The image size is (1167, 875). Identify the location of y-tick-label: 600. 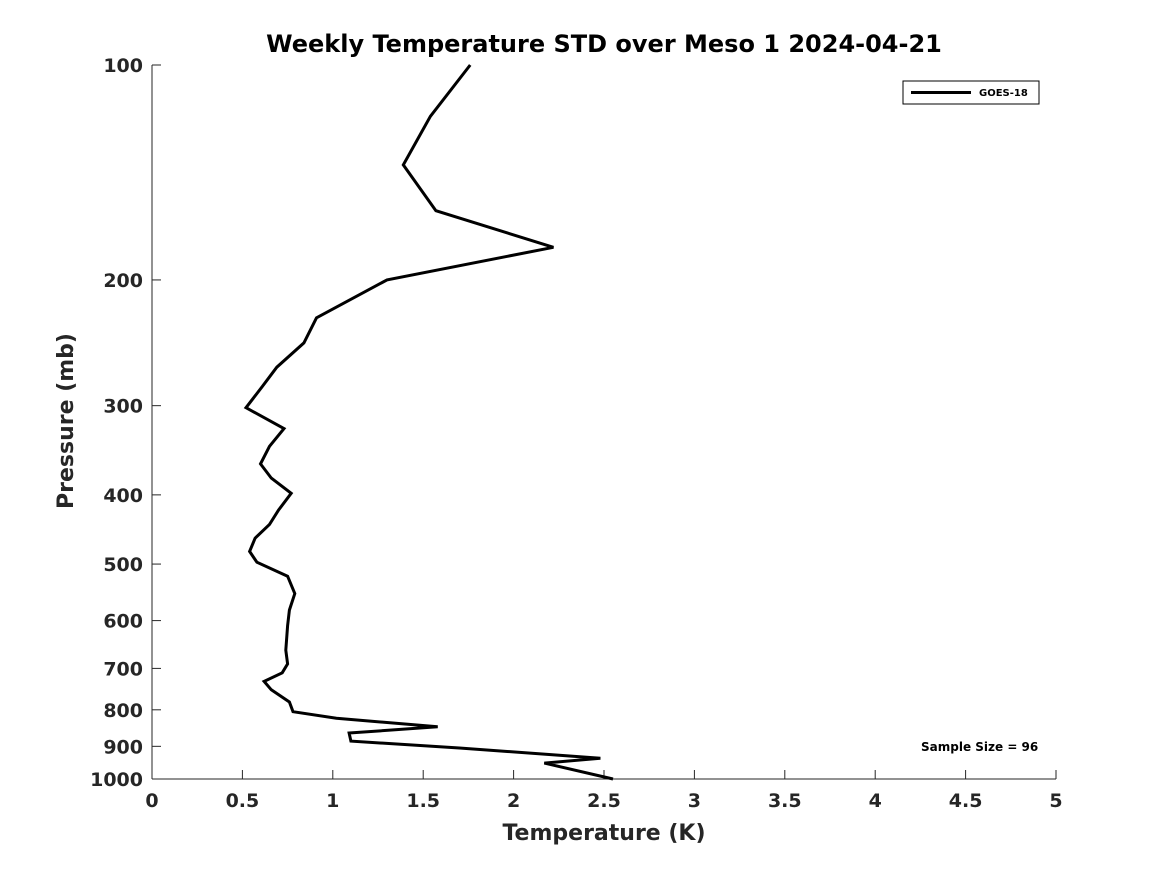
(123, 622).